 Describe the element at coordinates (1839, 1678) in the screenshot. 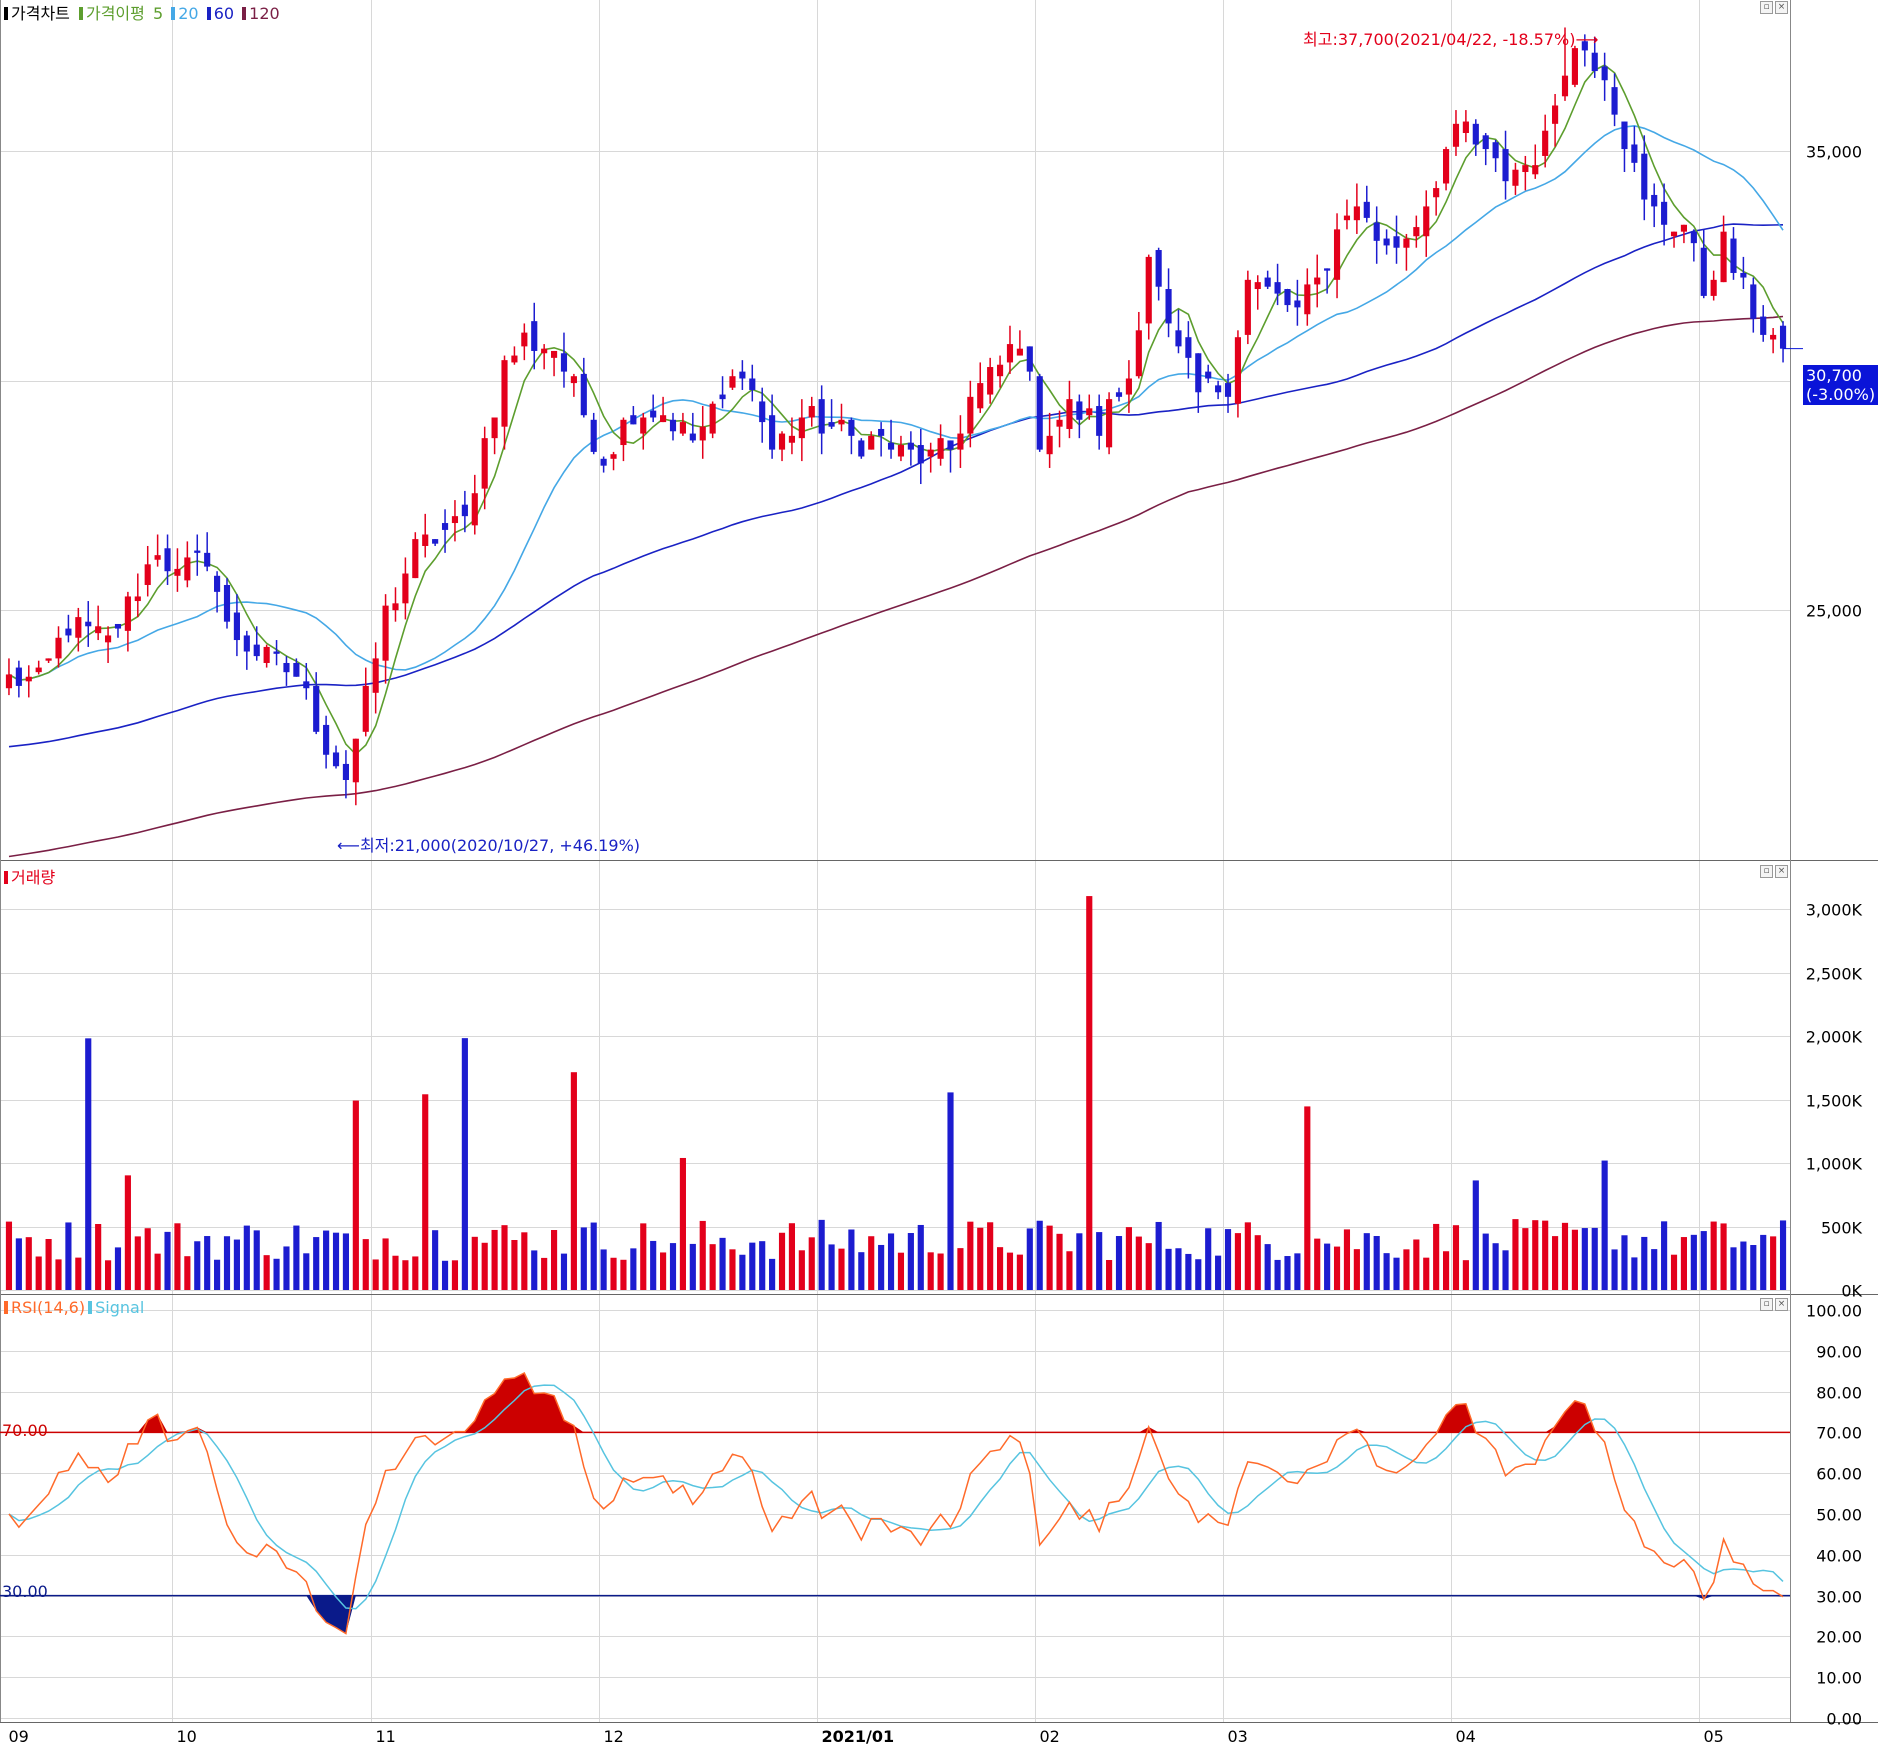

I see `rsi-tick-label: 10.00` at that location.